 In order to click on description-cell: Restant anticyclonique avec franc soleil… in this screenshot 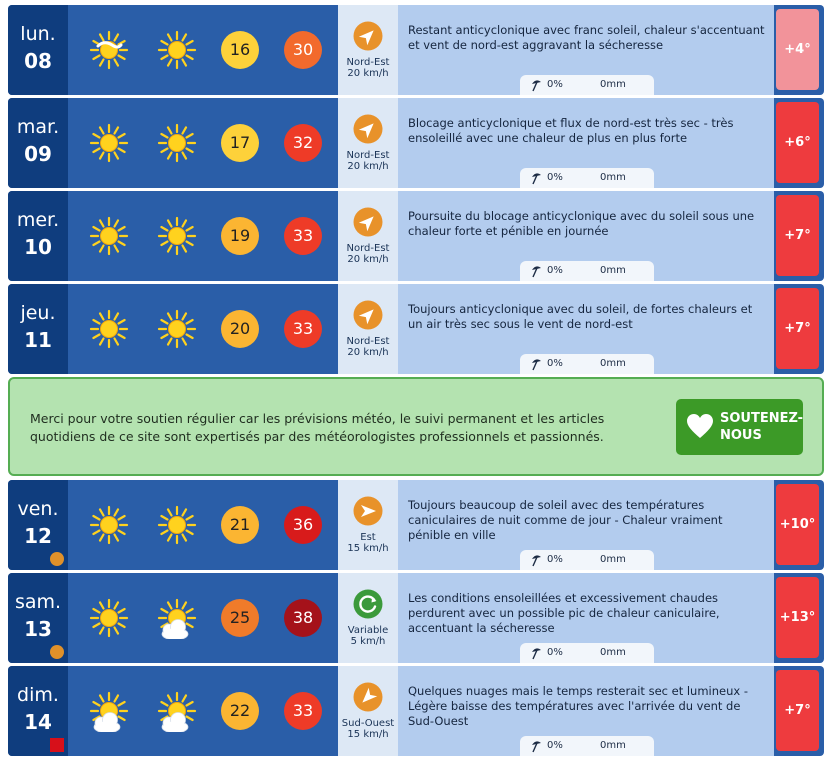, I will do `click(586, 50)`.